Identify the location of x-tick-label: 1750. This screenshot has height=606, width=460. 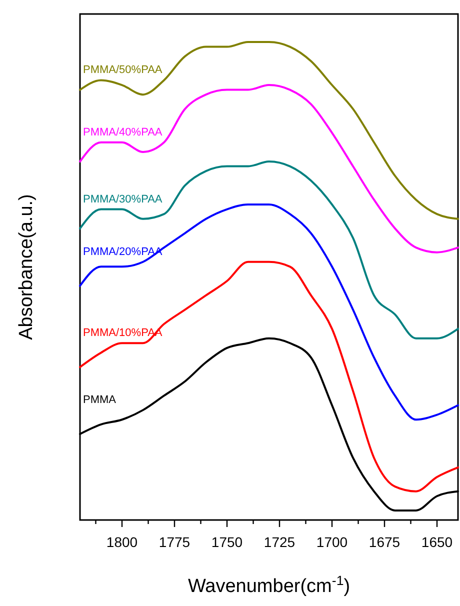
(227, 542).